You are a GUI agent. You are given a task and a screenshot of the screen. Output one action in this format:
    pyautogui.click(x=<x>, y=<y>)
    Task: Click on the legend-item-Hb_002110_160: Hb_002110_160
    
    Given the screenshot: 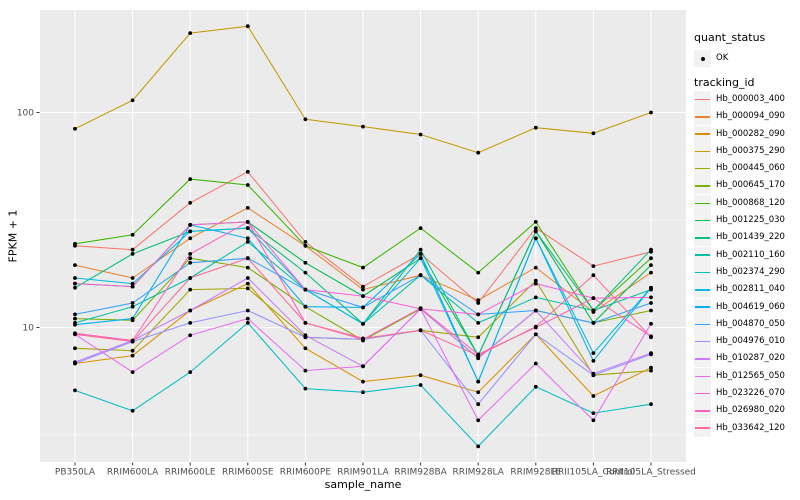 What is the action you would take?
    pyautogui.click(x=746, y=255)
    